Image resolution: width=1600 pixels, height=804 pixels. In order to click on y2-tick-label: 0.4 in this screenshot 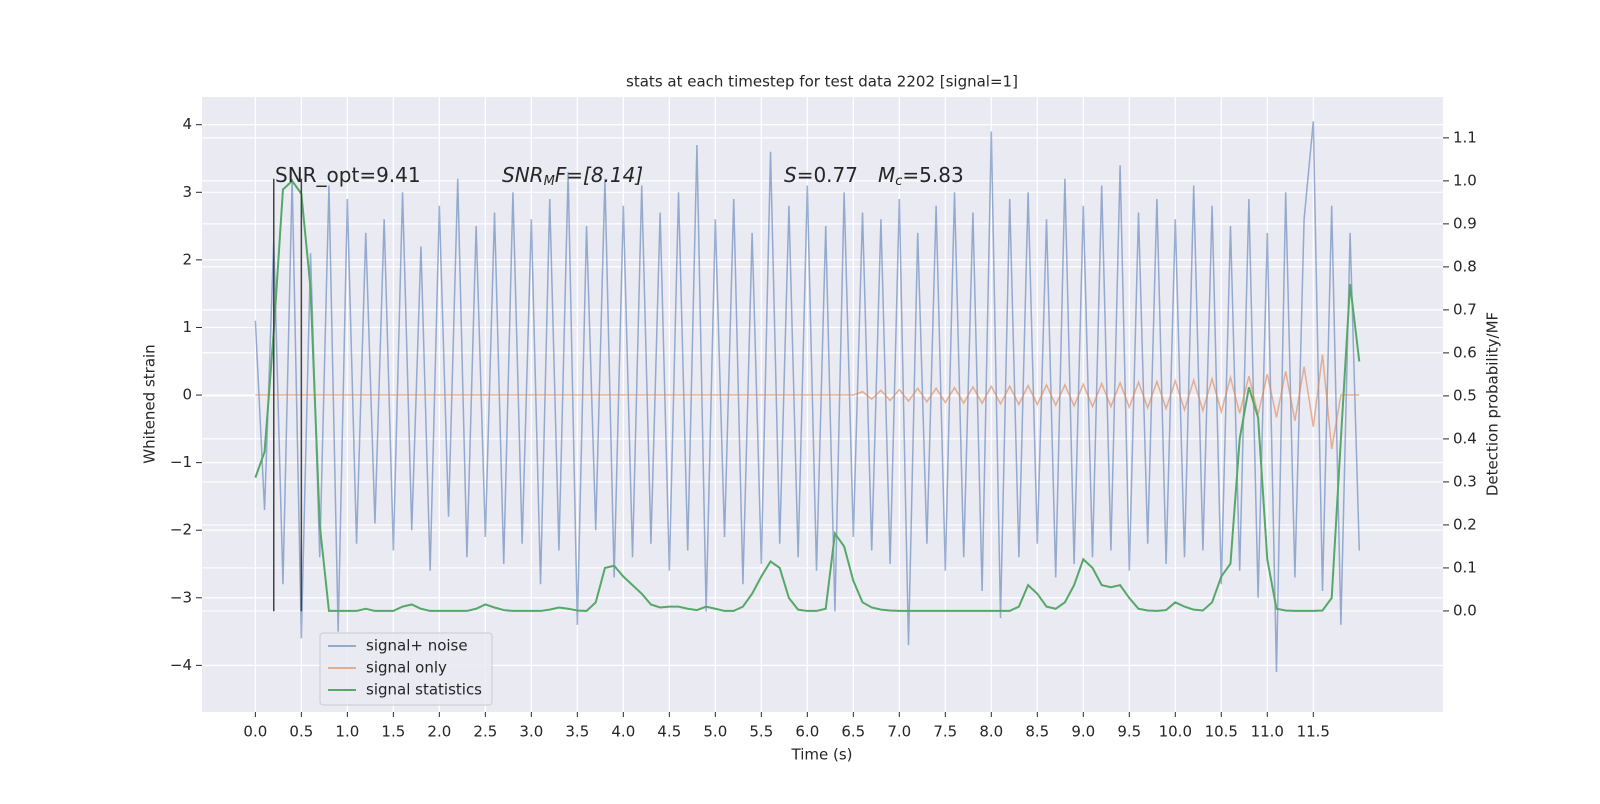, I will do `click(1465, 438)`.